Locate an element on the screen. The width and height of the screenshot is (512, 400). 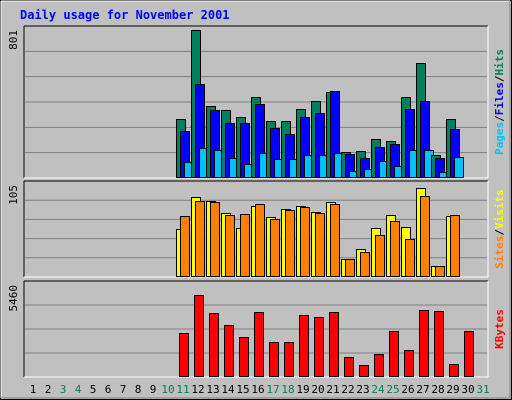
day-label-26: 26 is located at coordinates (407, 389).